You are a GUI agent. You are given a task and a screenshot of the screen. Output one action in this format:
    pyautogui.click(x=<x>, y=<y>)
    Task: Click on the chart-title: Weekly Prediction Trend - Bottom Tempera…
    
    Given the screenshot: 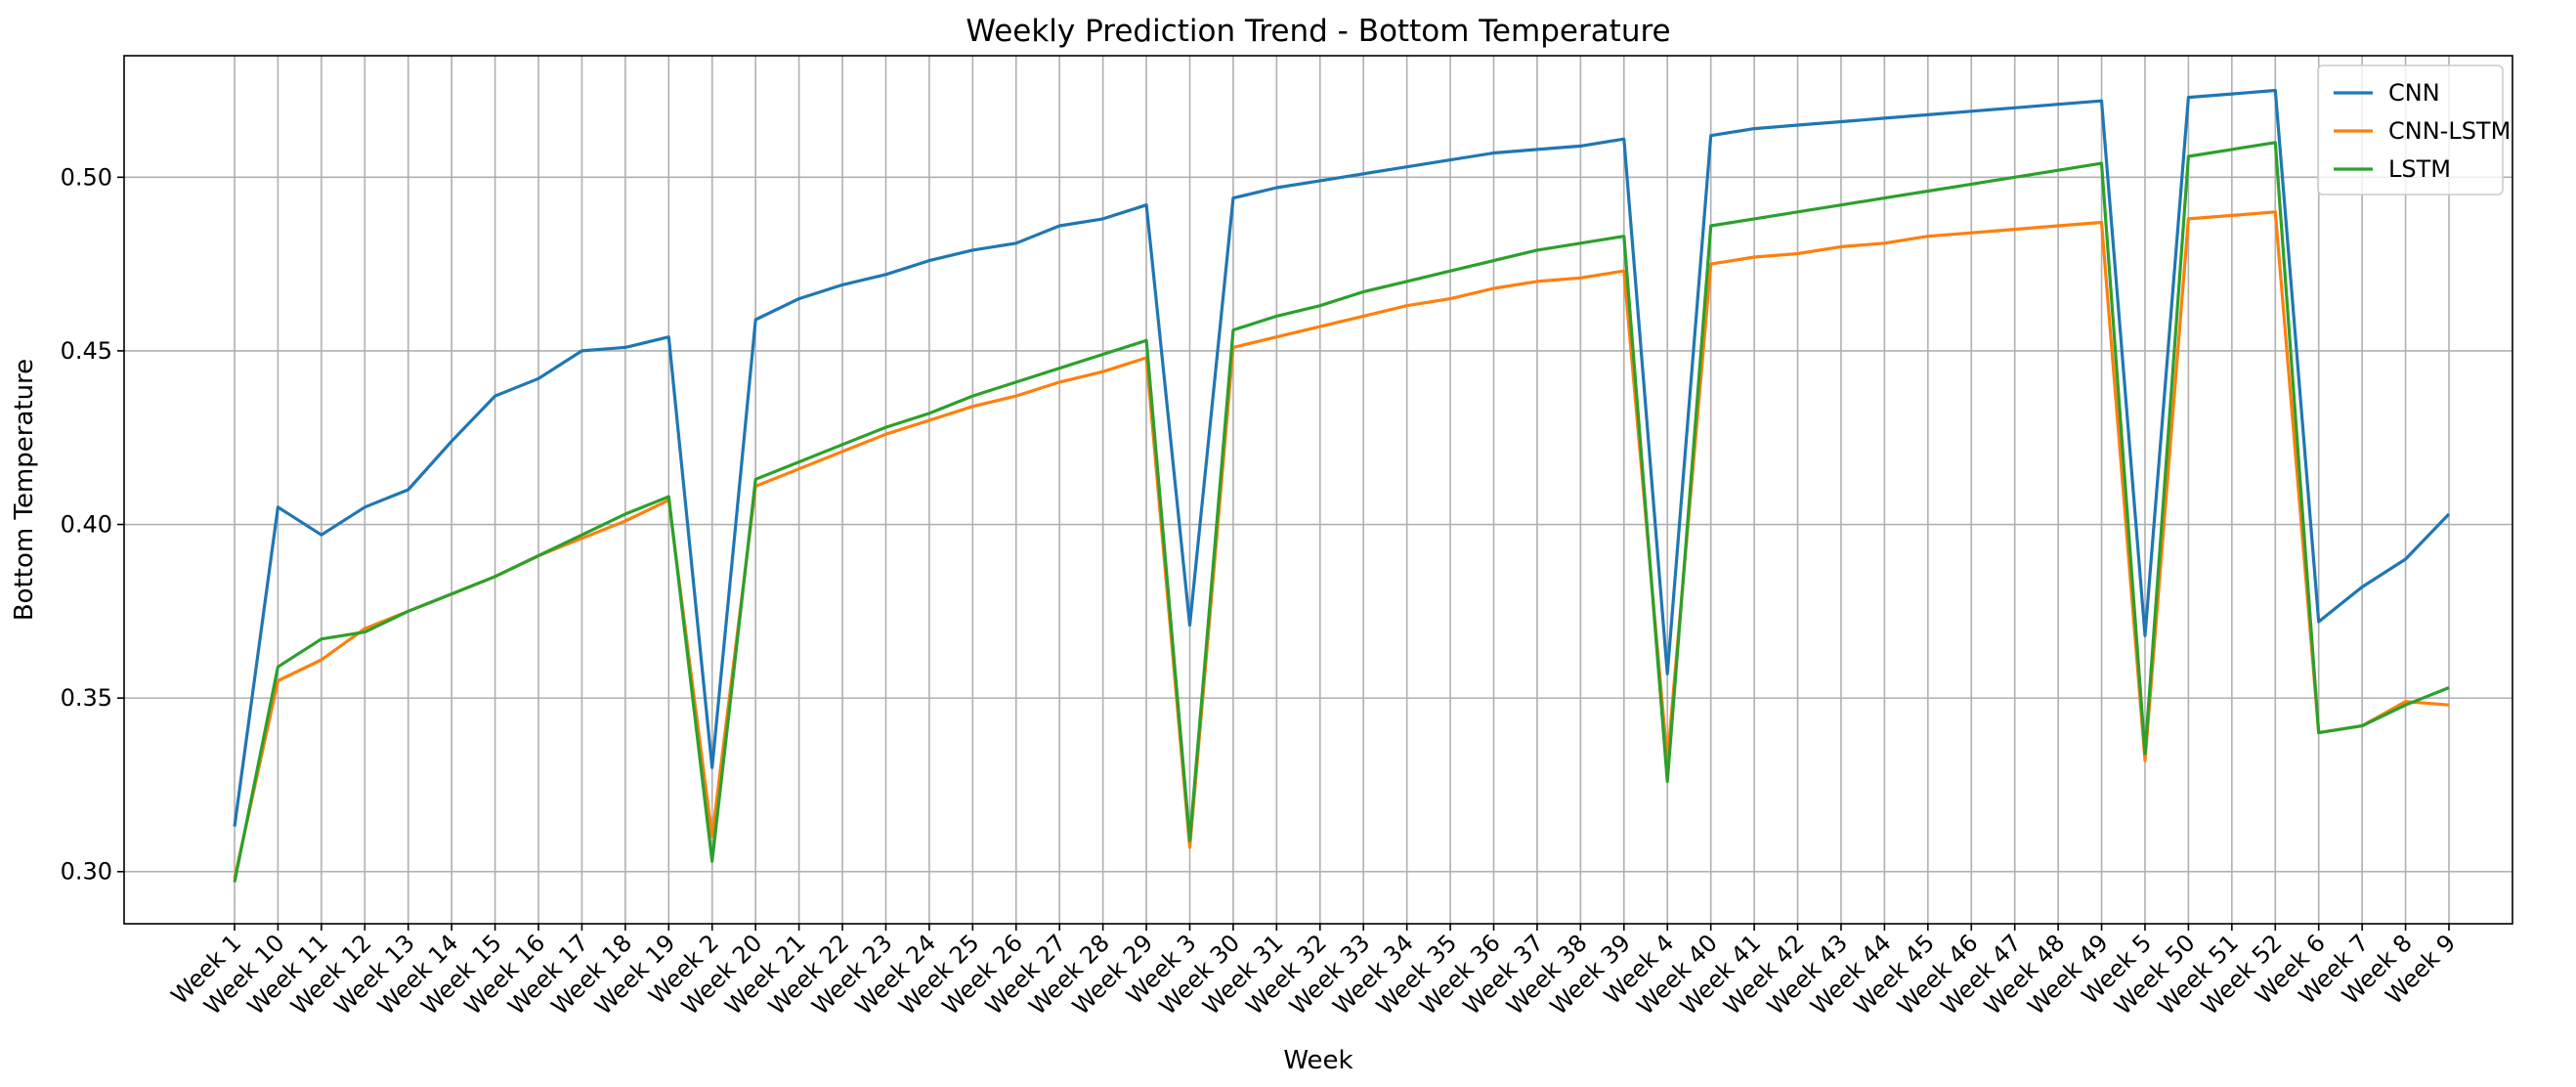 What is the action you would take?
    pyautogui.click(x=1318, y=31)
    